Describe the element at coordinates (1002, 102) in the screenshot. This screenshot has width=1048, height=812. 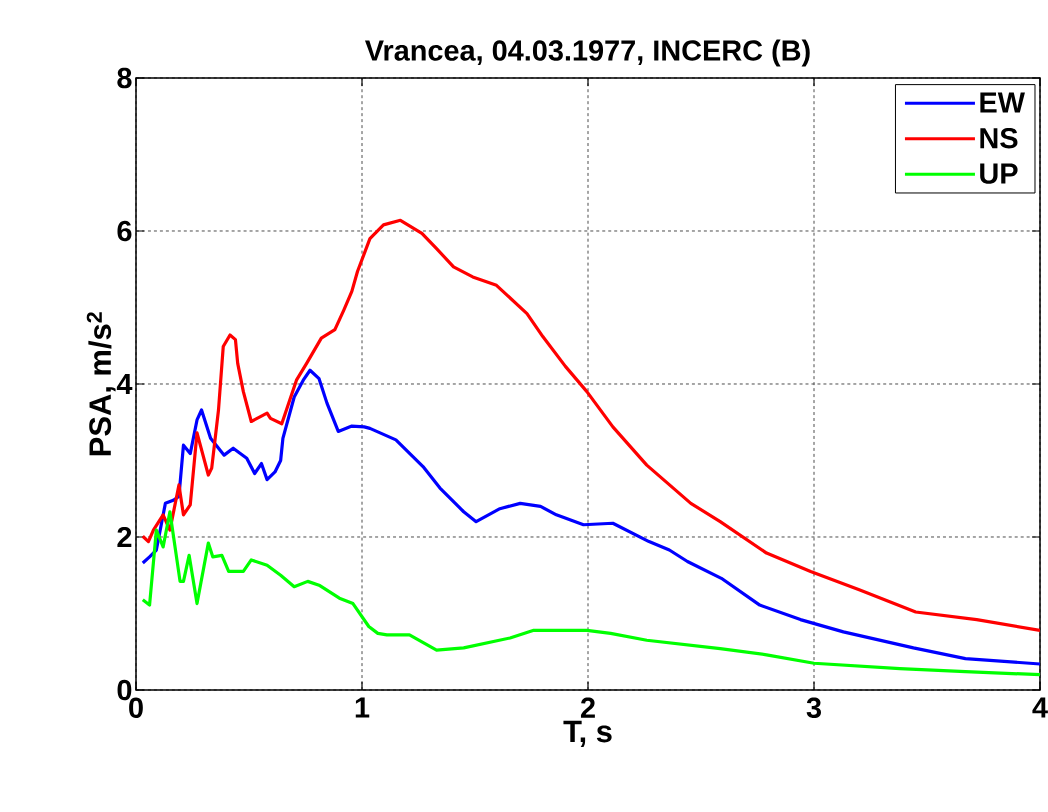
I see `legend-label: EW` at that location.